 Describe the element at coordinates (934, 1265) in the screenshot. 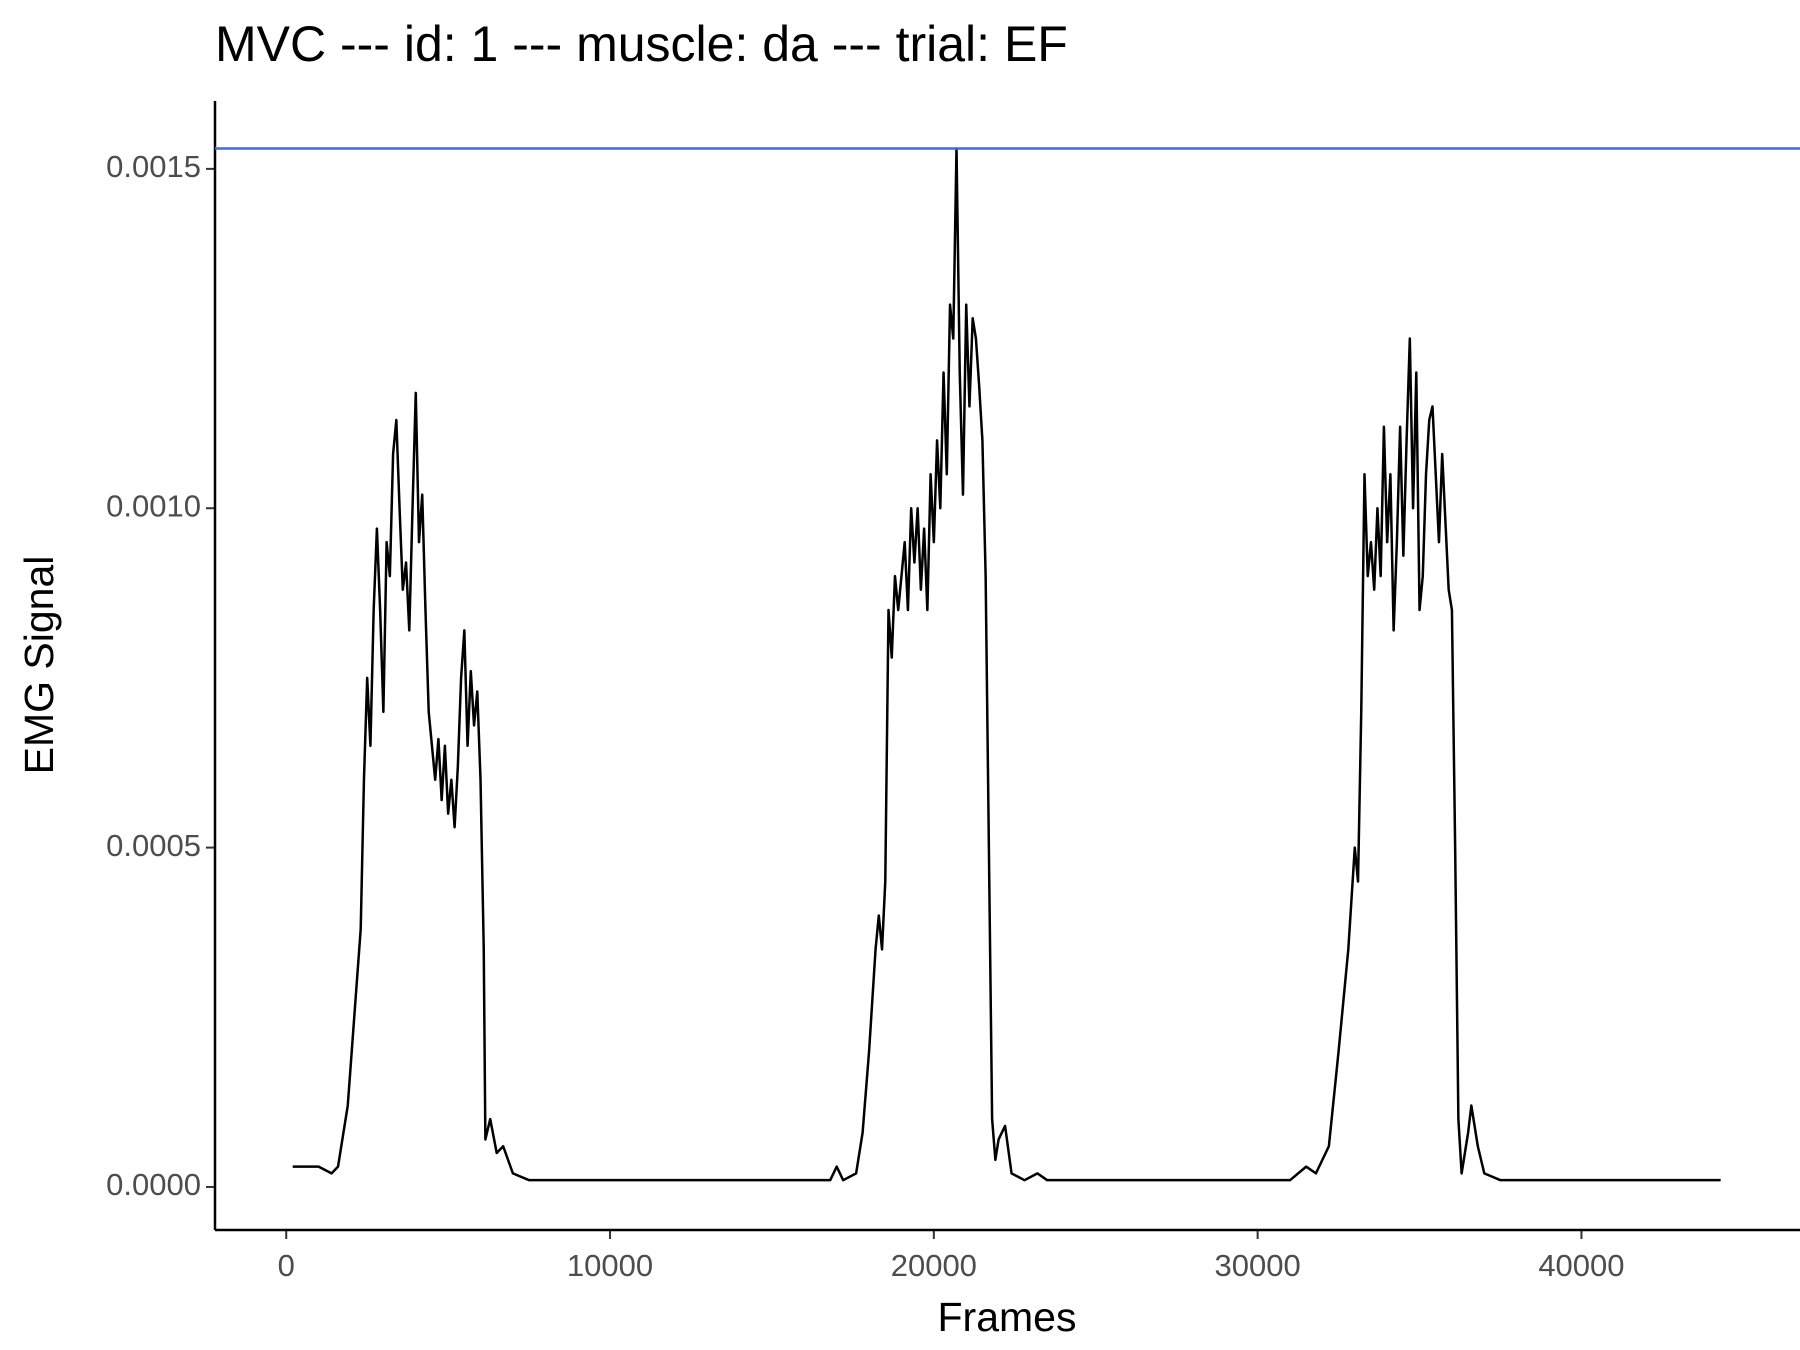

I see `x-tick-label: 20000` at that location.